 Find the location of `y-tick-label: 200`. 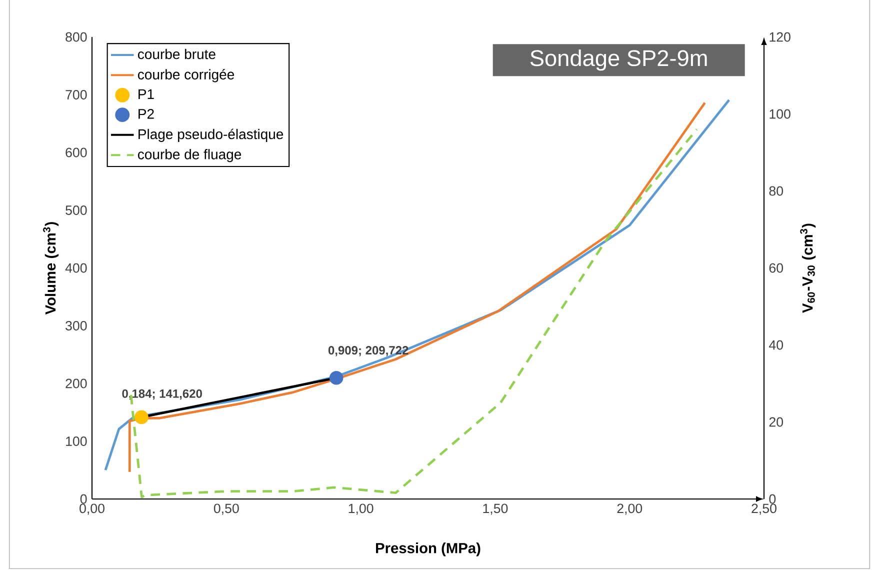

y-tick-label: 200 is located at coordinates (76, 383).